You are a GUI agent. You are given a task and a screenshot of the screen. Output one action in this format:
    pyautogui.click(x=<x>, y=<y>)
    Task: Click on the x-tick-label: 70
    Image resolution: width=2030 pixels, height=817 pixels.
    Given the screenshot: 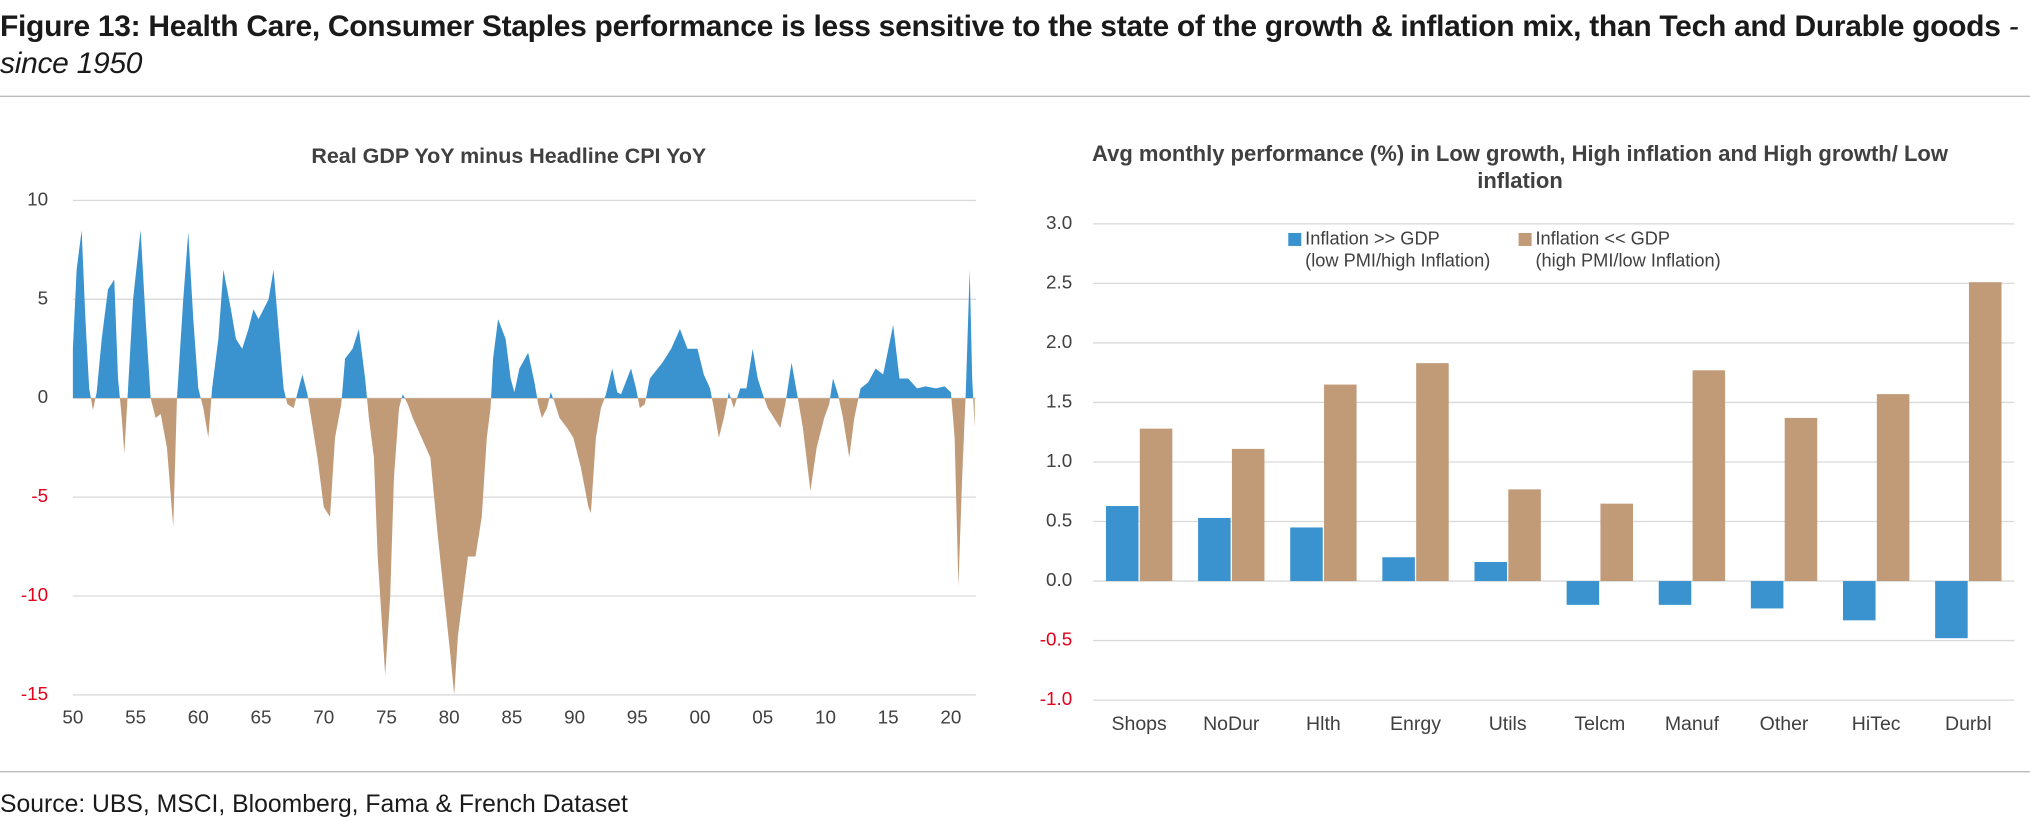 What is the action you would take?
    pyautogui.click(x=323, y=716)
    